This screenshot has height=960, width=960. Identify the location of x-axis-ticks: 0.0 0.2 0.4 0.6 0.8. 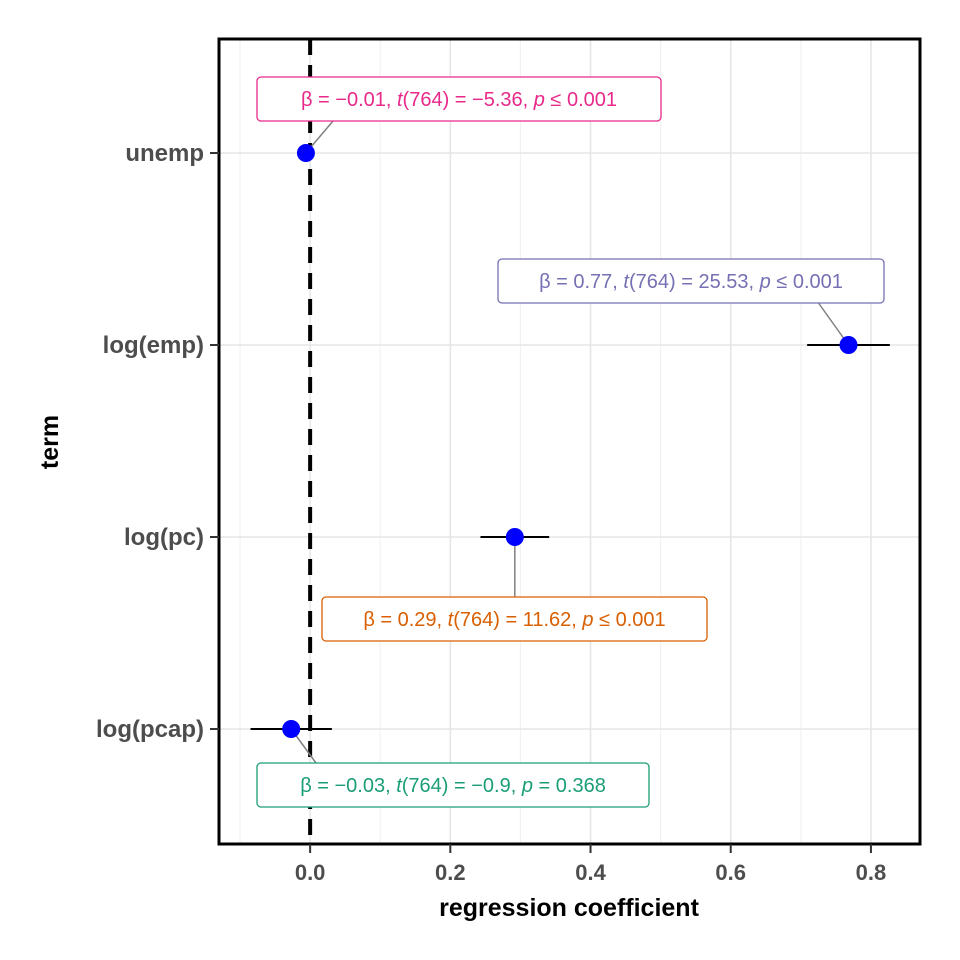
(590, 864).